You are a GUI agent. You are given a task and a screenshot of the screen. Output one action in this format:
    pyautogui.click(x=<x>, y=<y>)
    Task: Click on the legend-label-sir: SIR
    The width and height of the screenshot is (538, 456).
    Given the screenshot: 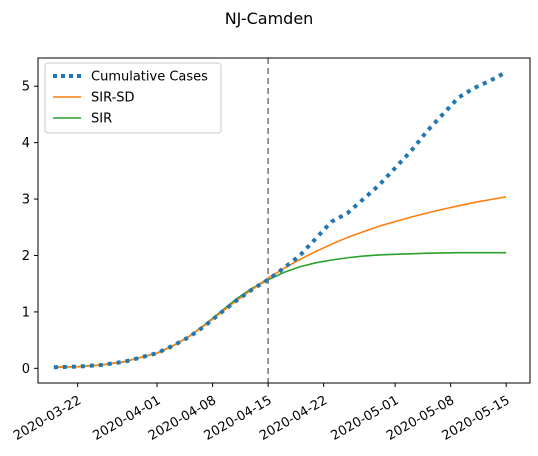 What is the action you would take?
    pyautogui.click(x=101, y=119)
    